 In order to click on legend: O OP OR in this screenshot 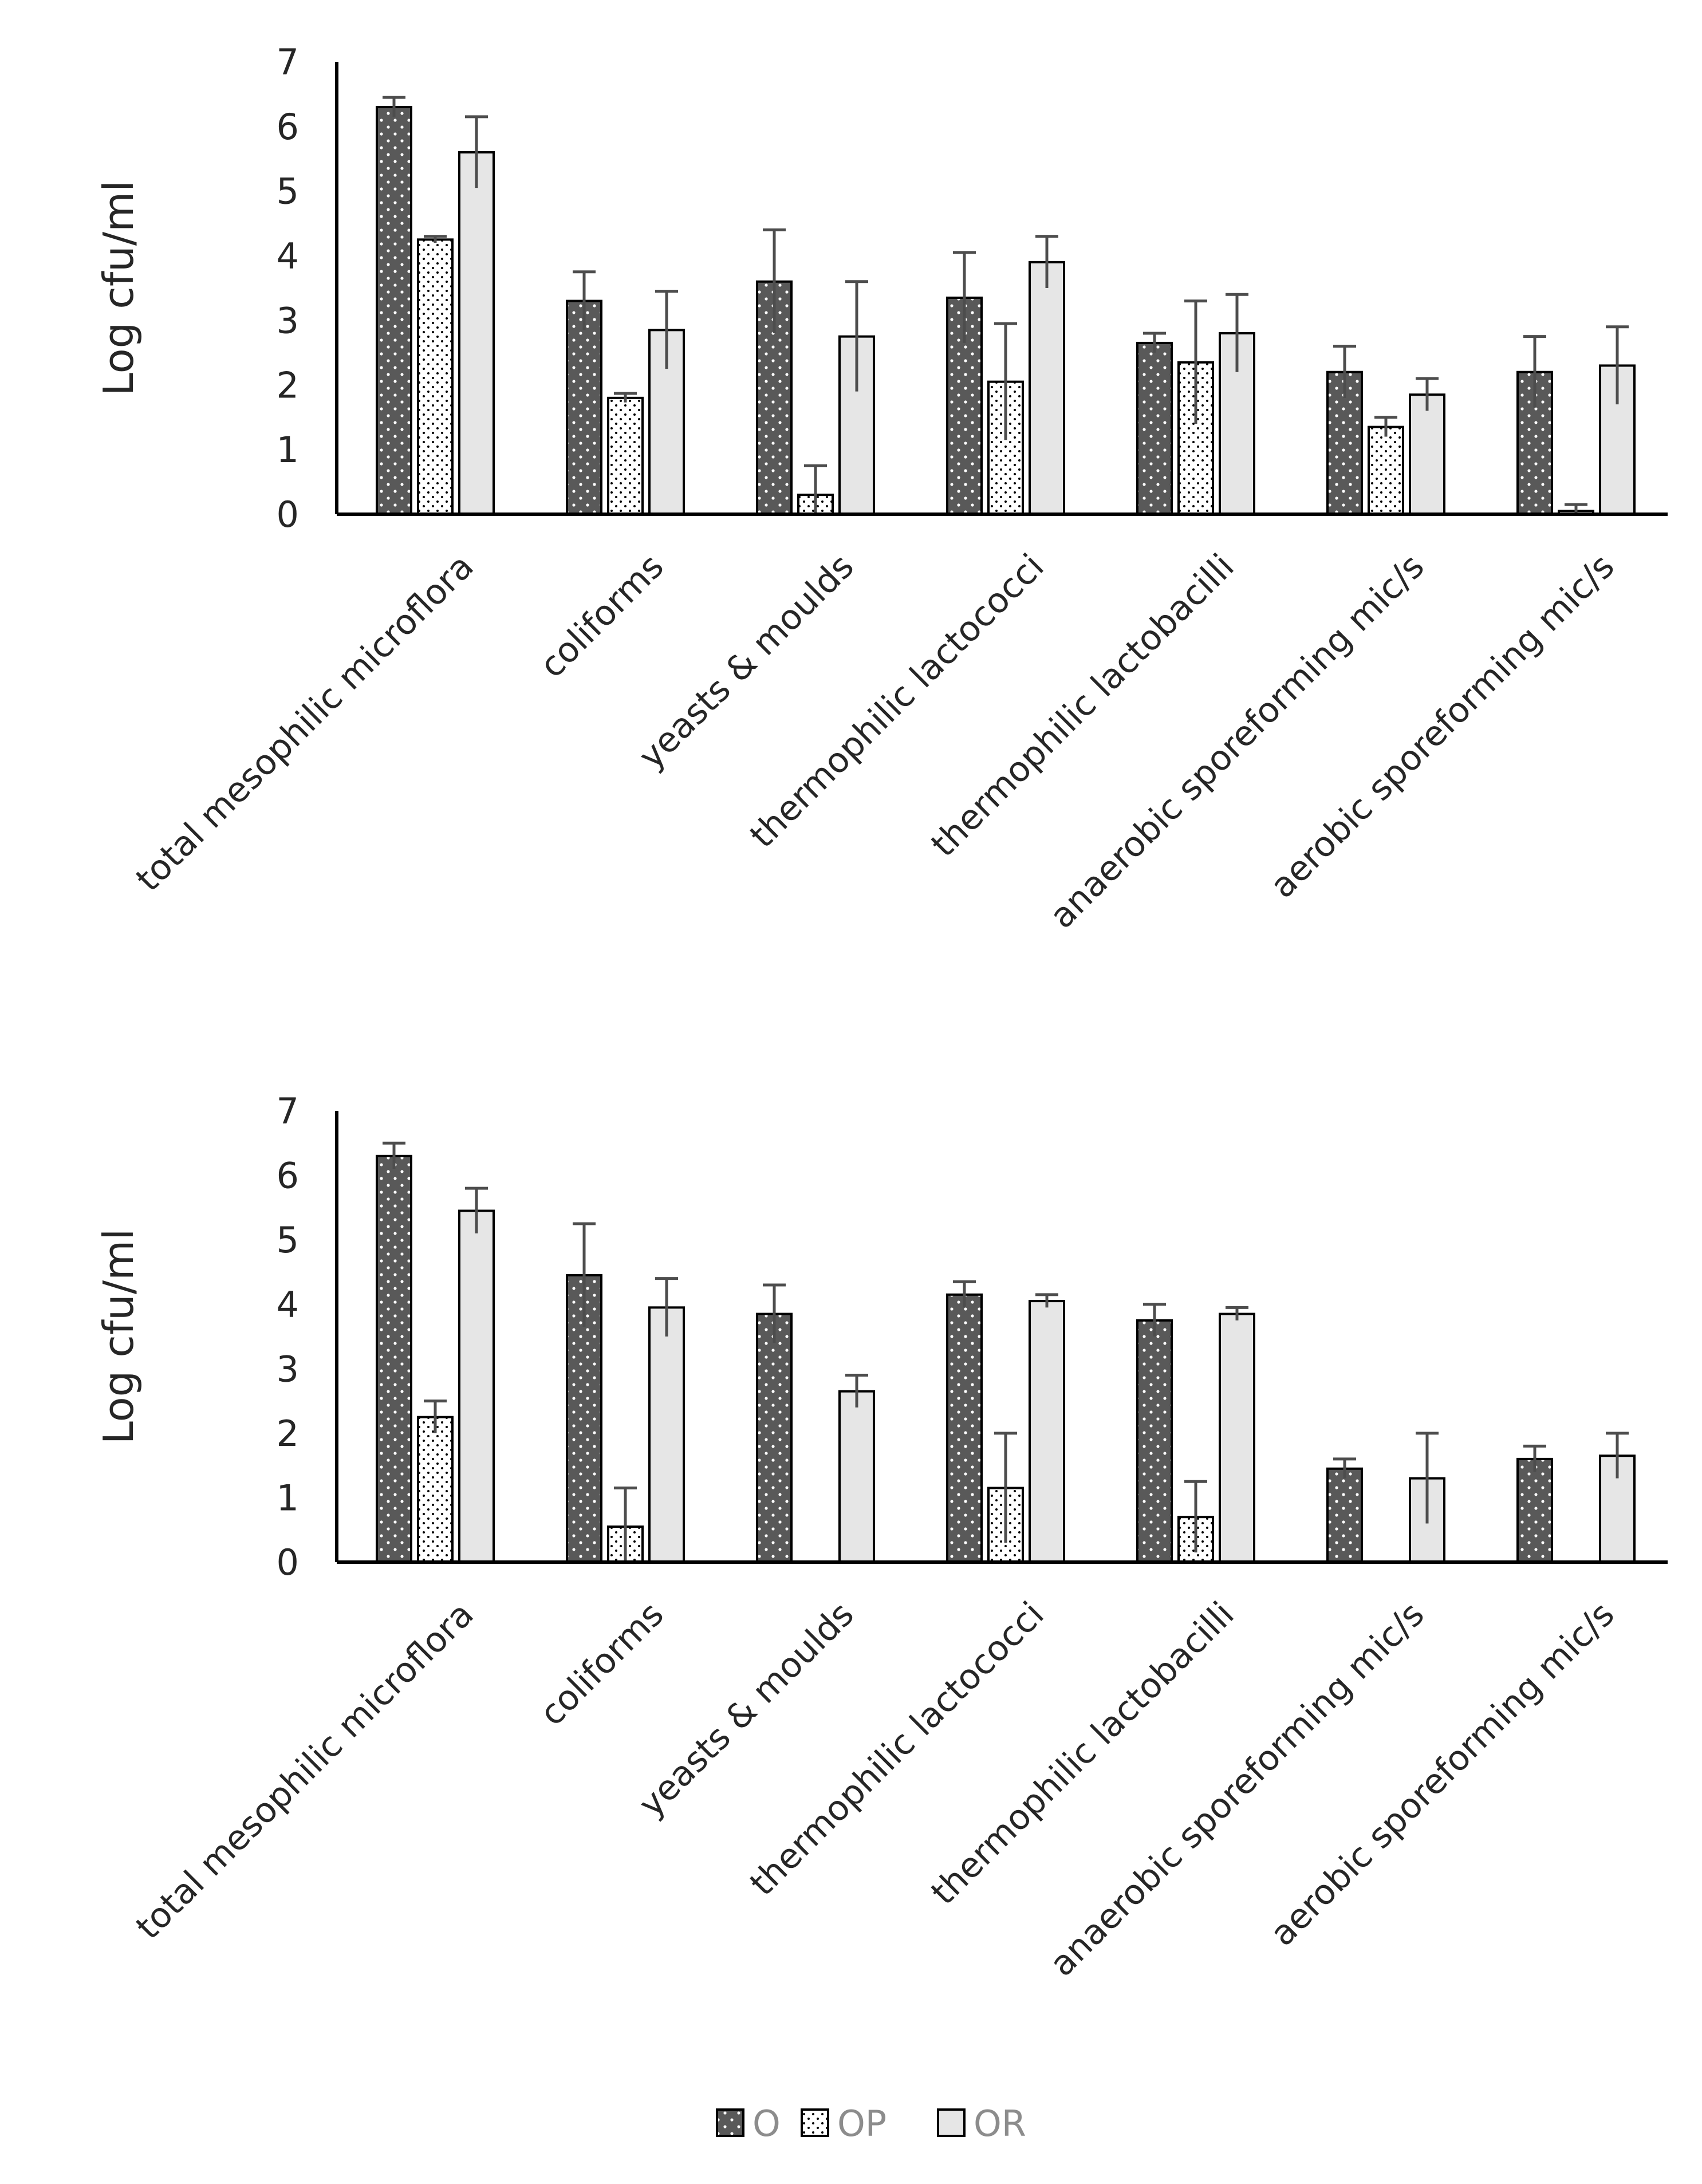, I will do `click(871, 2123)`.